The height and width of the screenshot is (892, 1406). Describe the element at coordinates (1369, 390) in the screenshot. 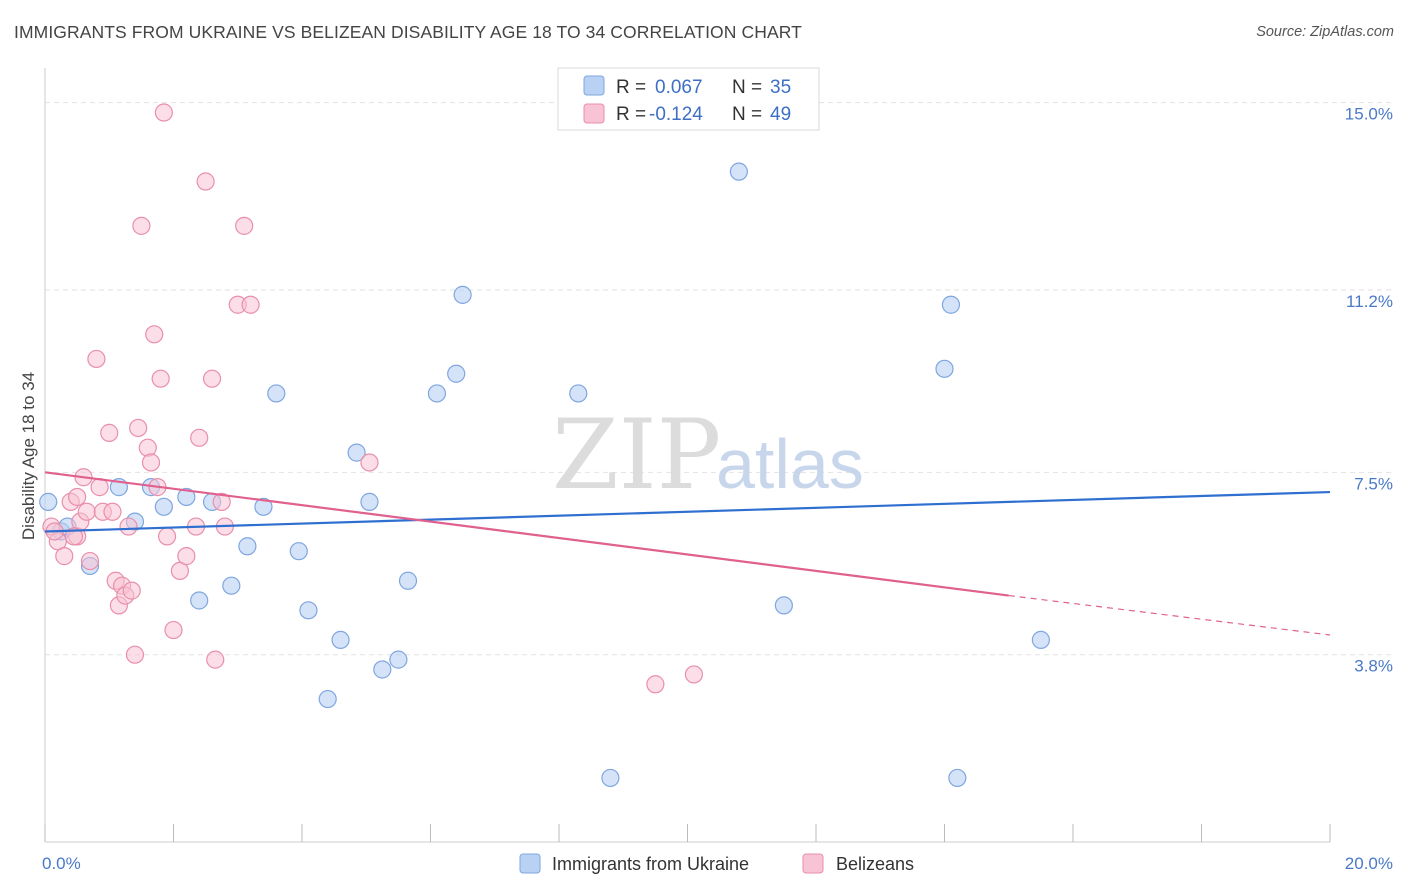

I see `y-tick-labels: 3.8% 7.5% 11.2% 15.0%` at that location.